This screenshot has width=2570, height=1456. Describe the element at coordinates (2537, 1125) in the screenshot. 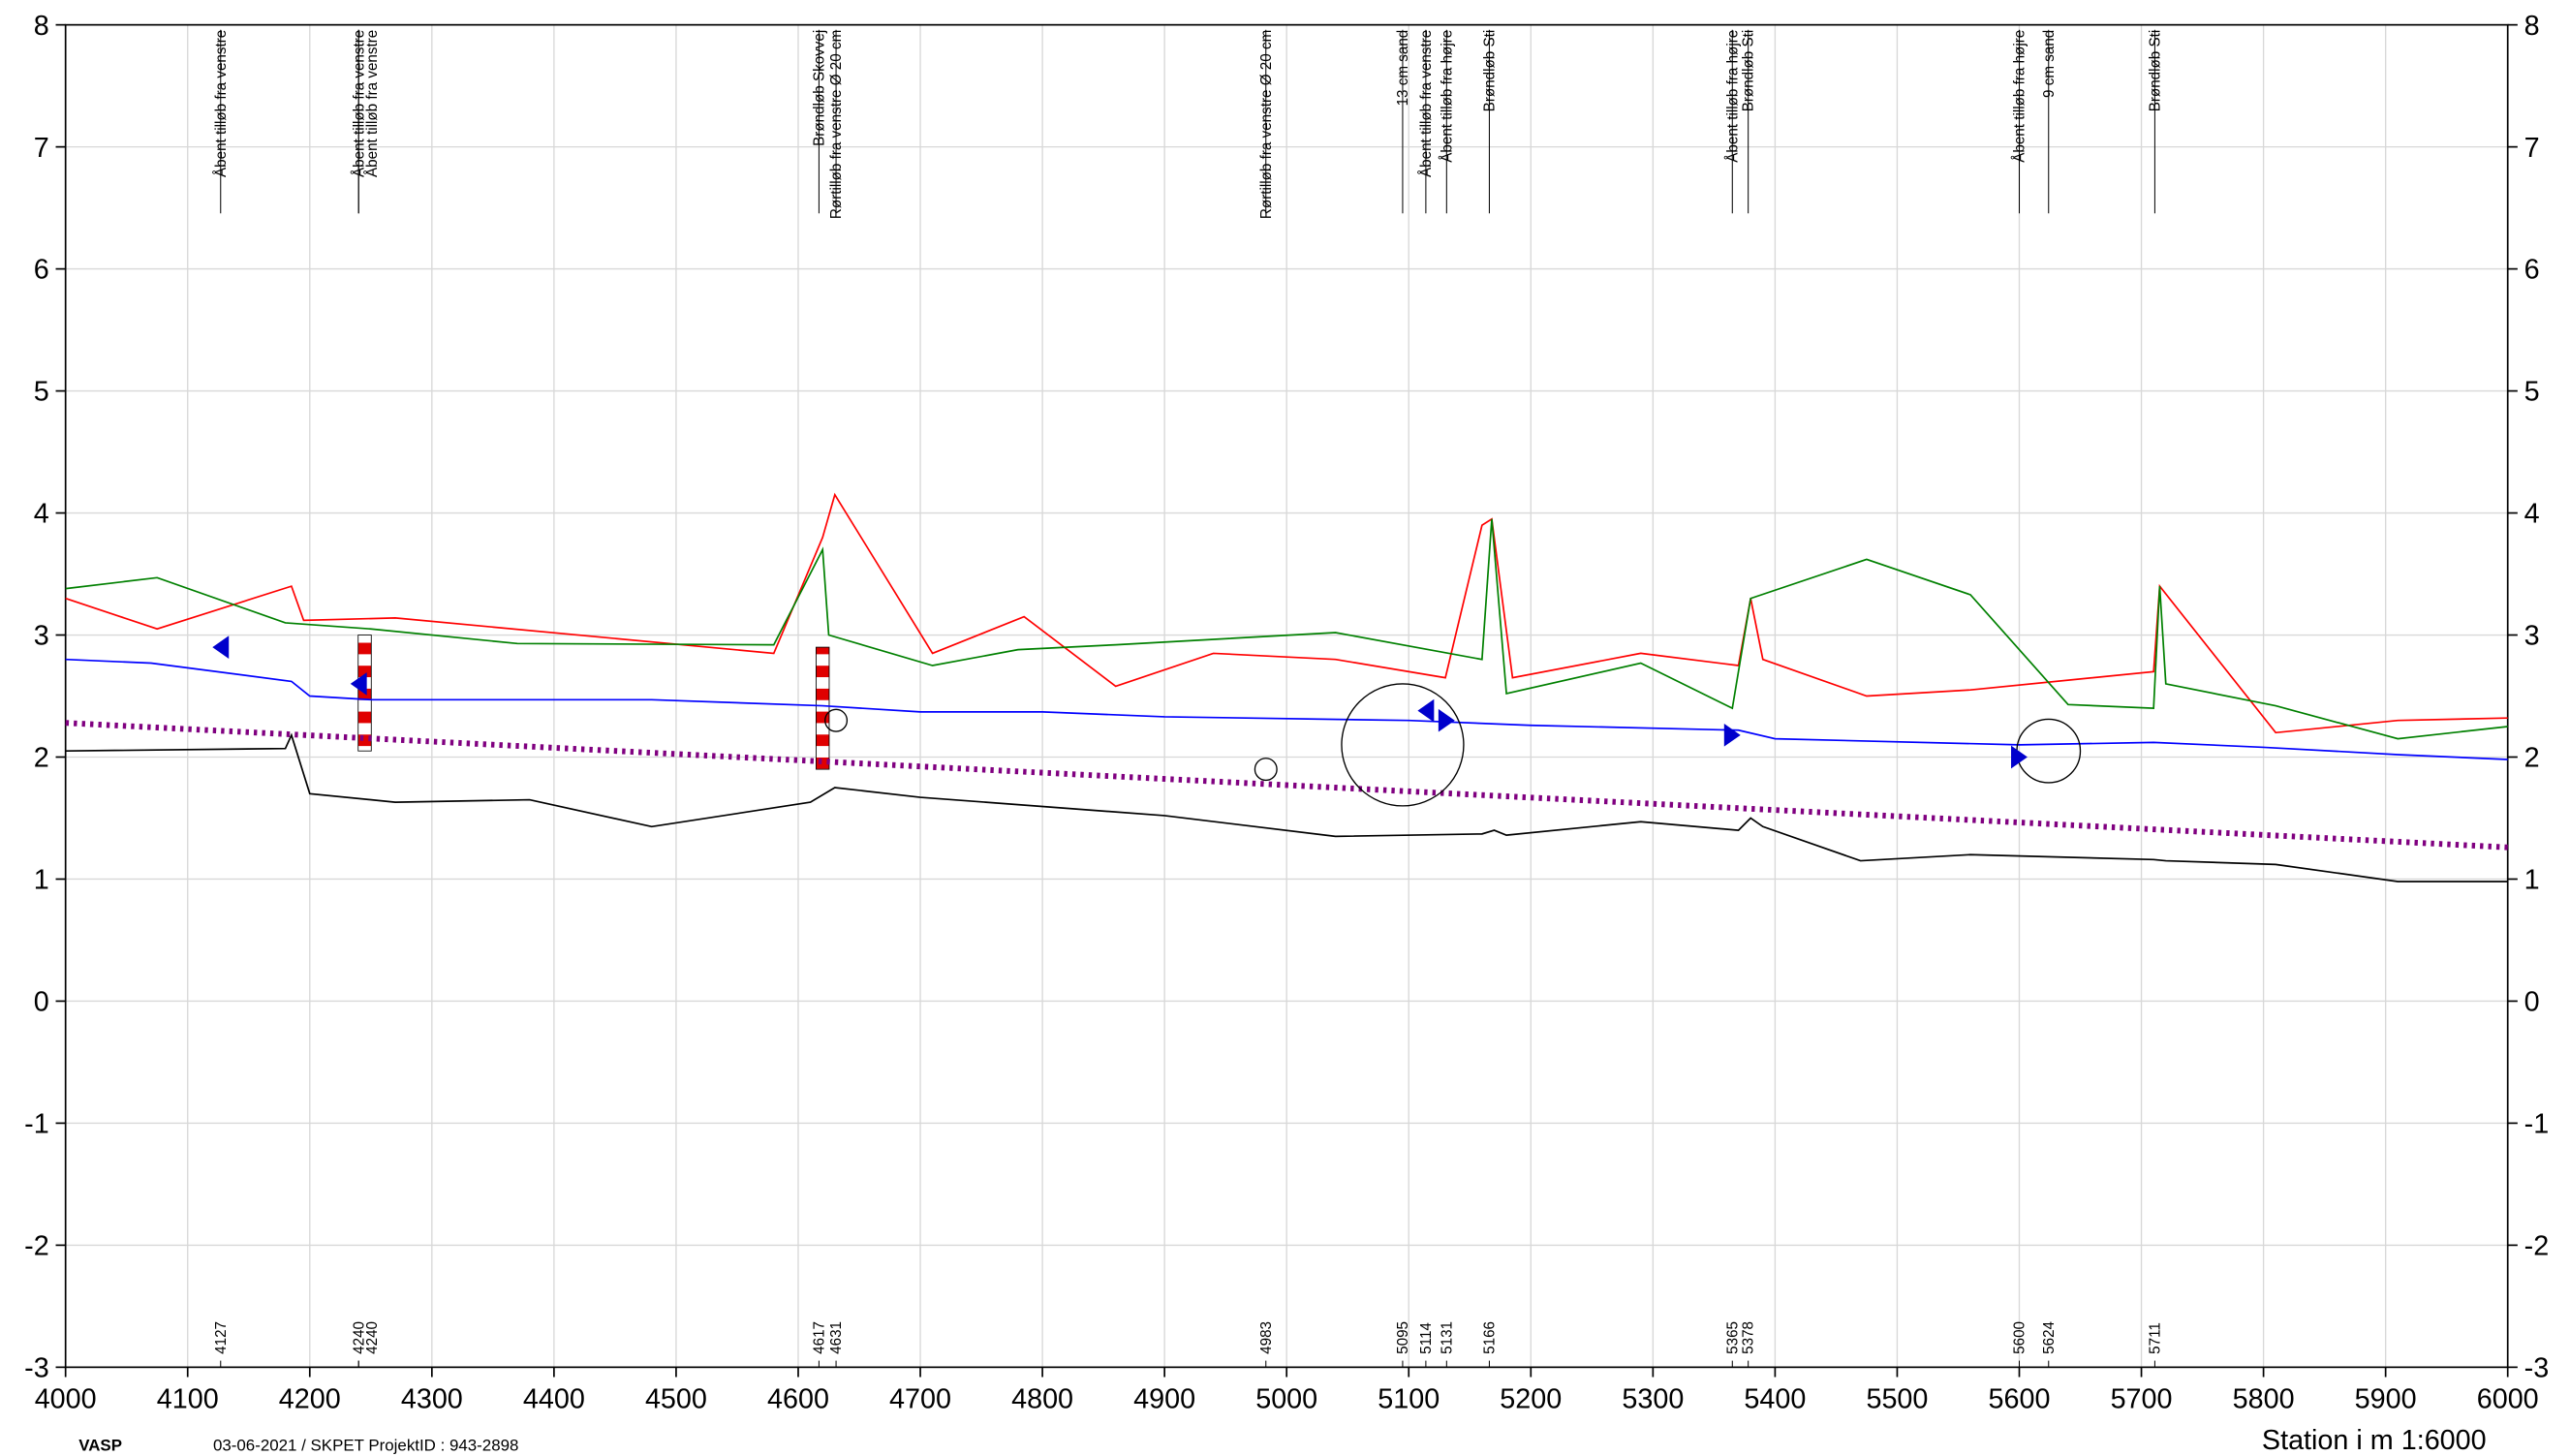

I see `y-tick-label-right: -1` at that location.